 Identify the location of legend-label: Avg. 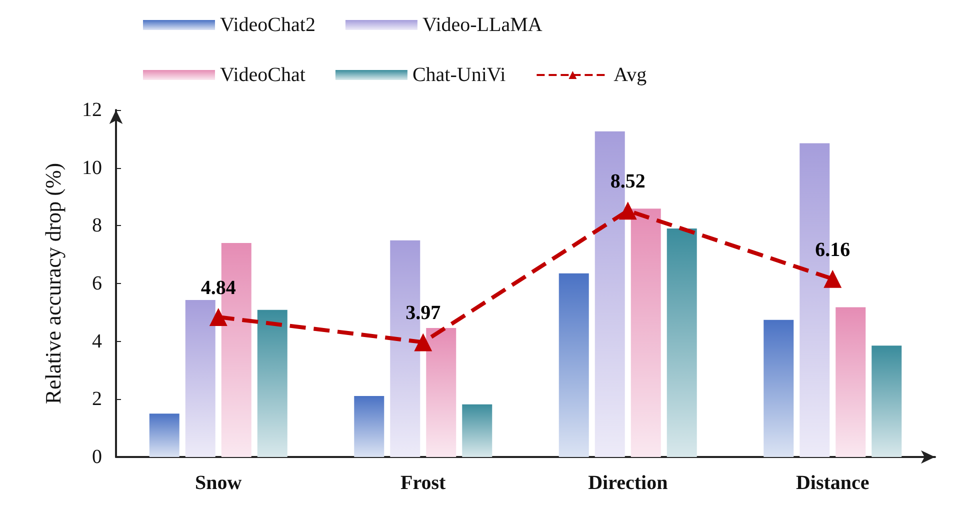
(630, 75).